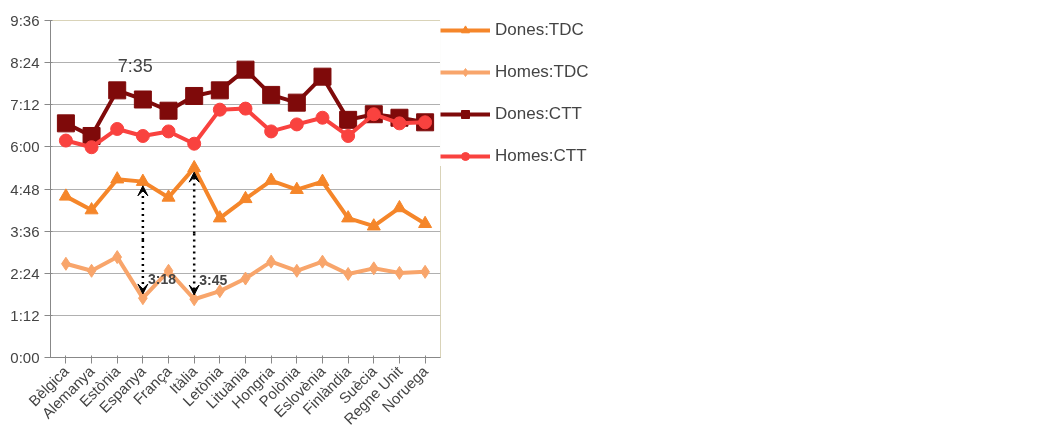 This screenshot has width=1055, height=436. Describe the element at coordinates (135, 66) in the screenshot. I see `annotation: 7:35` at that location.